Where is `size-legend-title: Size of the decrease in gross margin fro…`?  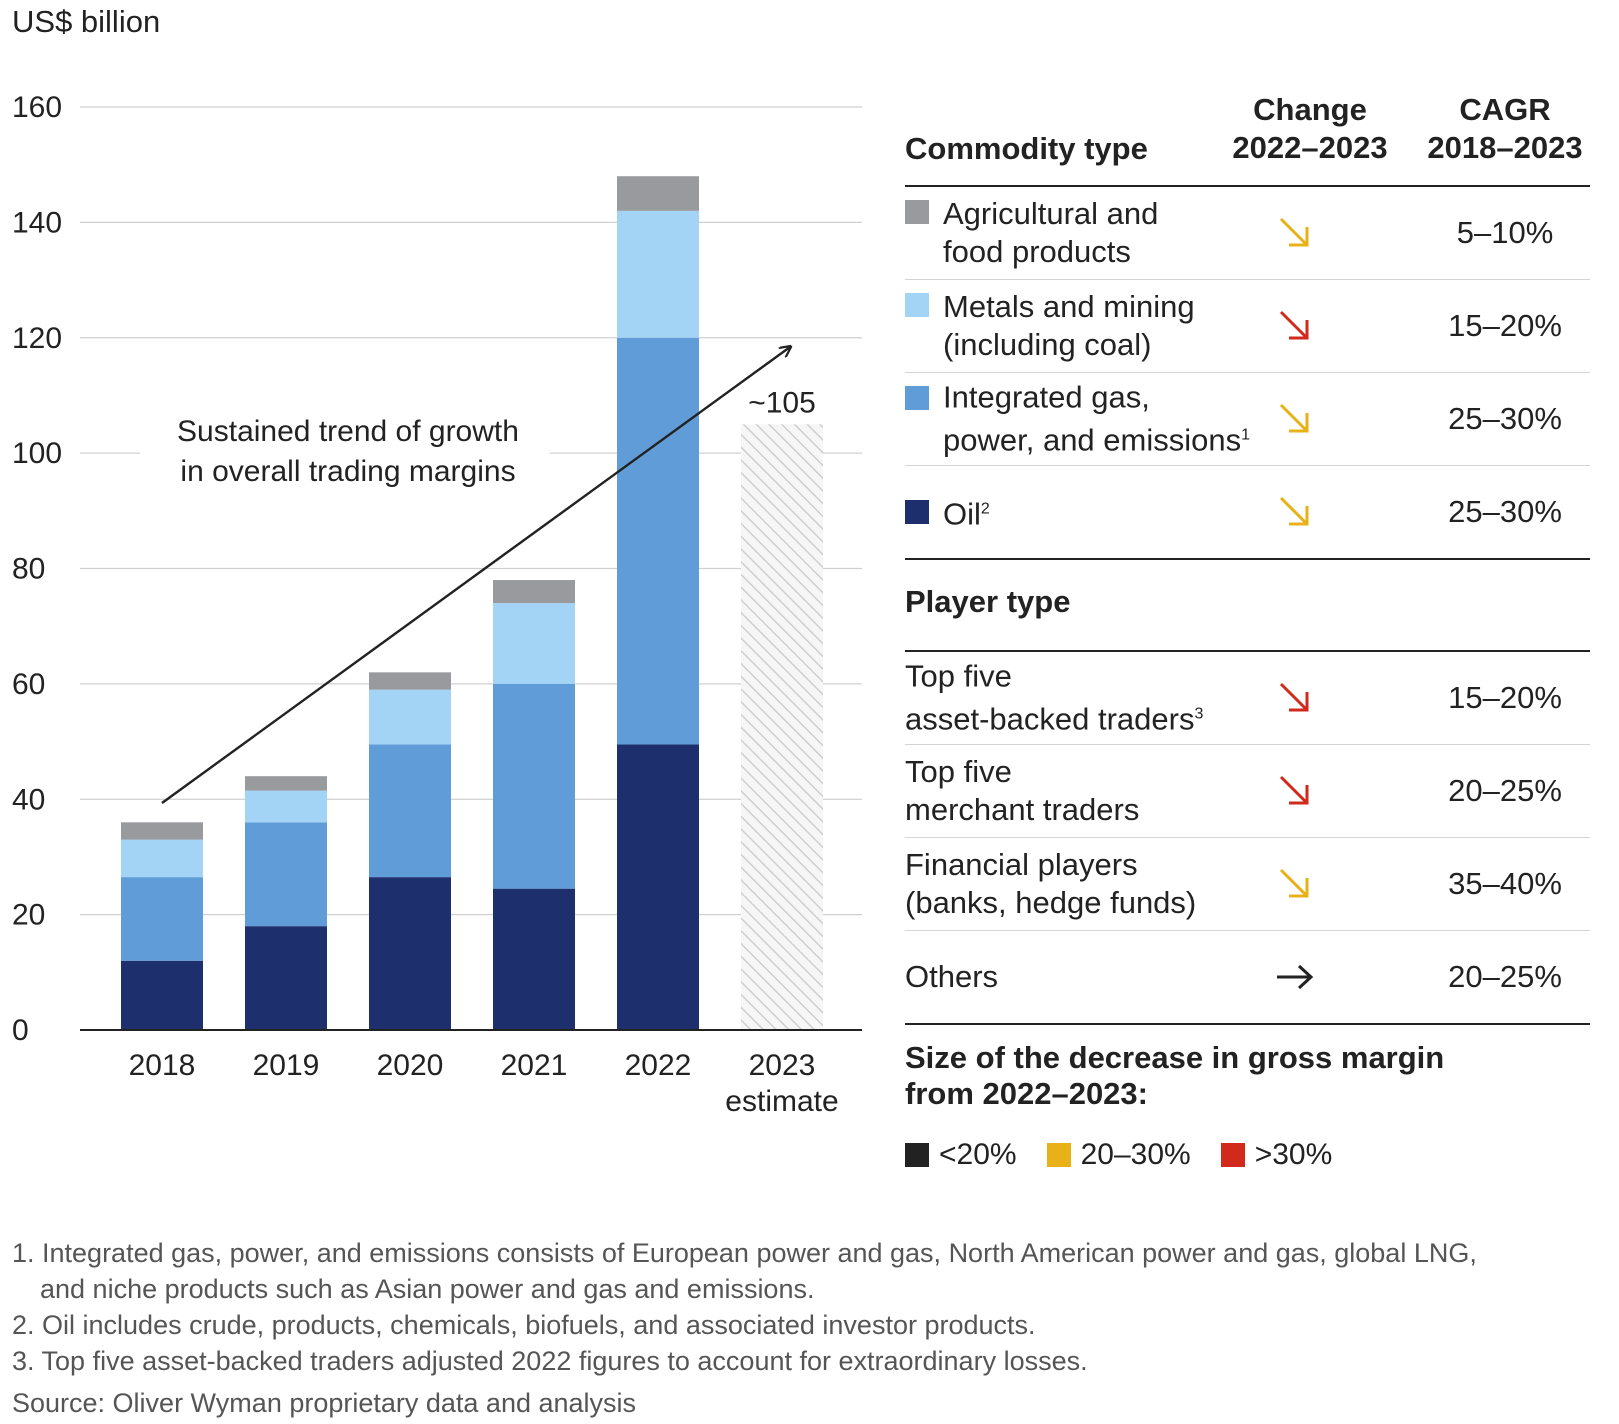 size-legend-title: Size of the decrease in gross margin fro… is located at coordinates (1174, 1076).